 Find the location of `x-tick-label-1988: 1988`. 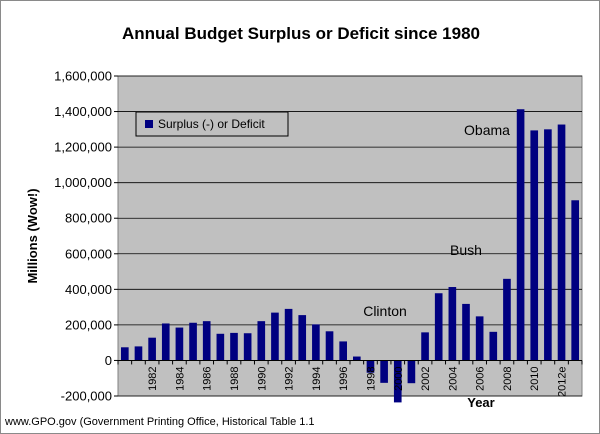

x-tick-label-1988: 1988 is located at coordinates (235, 378).